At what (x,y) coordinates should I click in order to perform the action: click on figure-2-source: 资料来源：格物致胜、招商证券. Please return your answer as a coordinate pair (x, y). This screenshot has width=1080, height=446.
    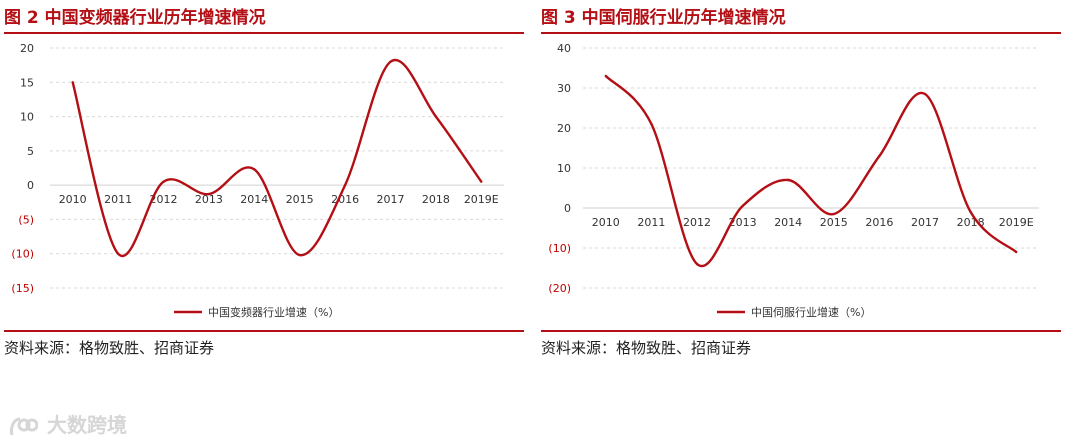
    Looking at the image, I should click on (109, 348).